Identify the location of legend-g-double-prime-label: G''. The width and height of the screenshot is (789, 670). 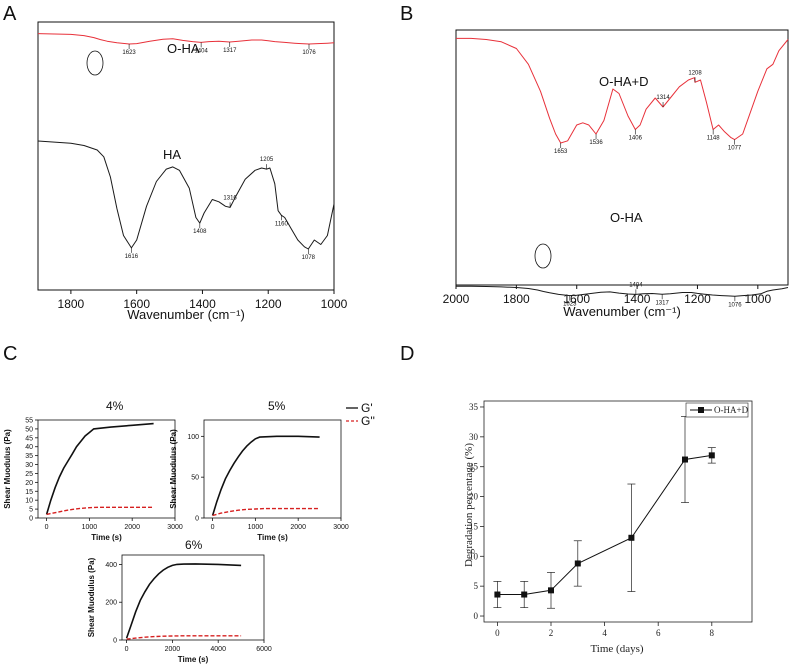
(368, 421).